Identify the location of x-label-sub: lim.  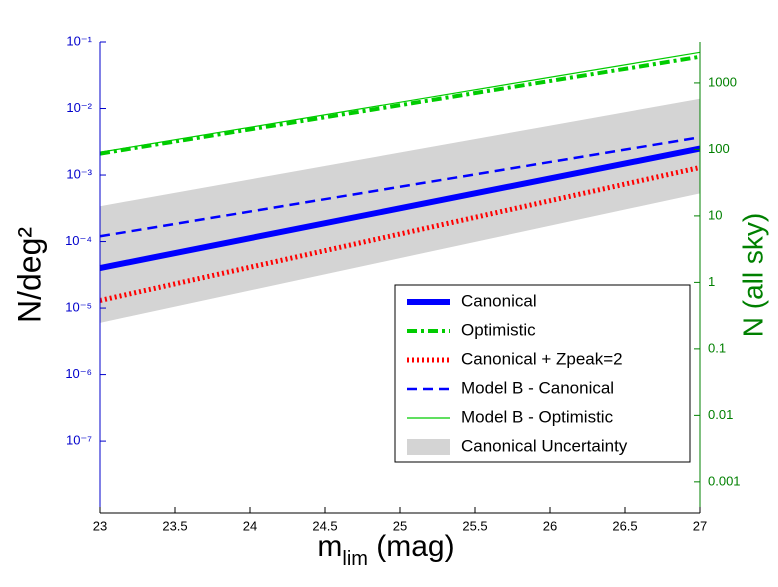
(355, 559).